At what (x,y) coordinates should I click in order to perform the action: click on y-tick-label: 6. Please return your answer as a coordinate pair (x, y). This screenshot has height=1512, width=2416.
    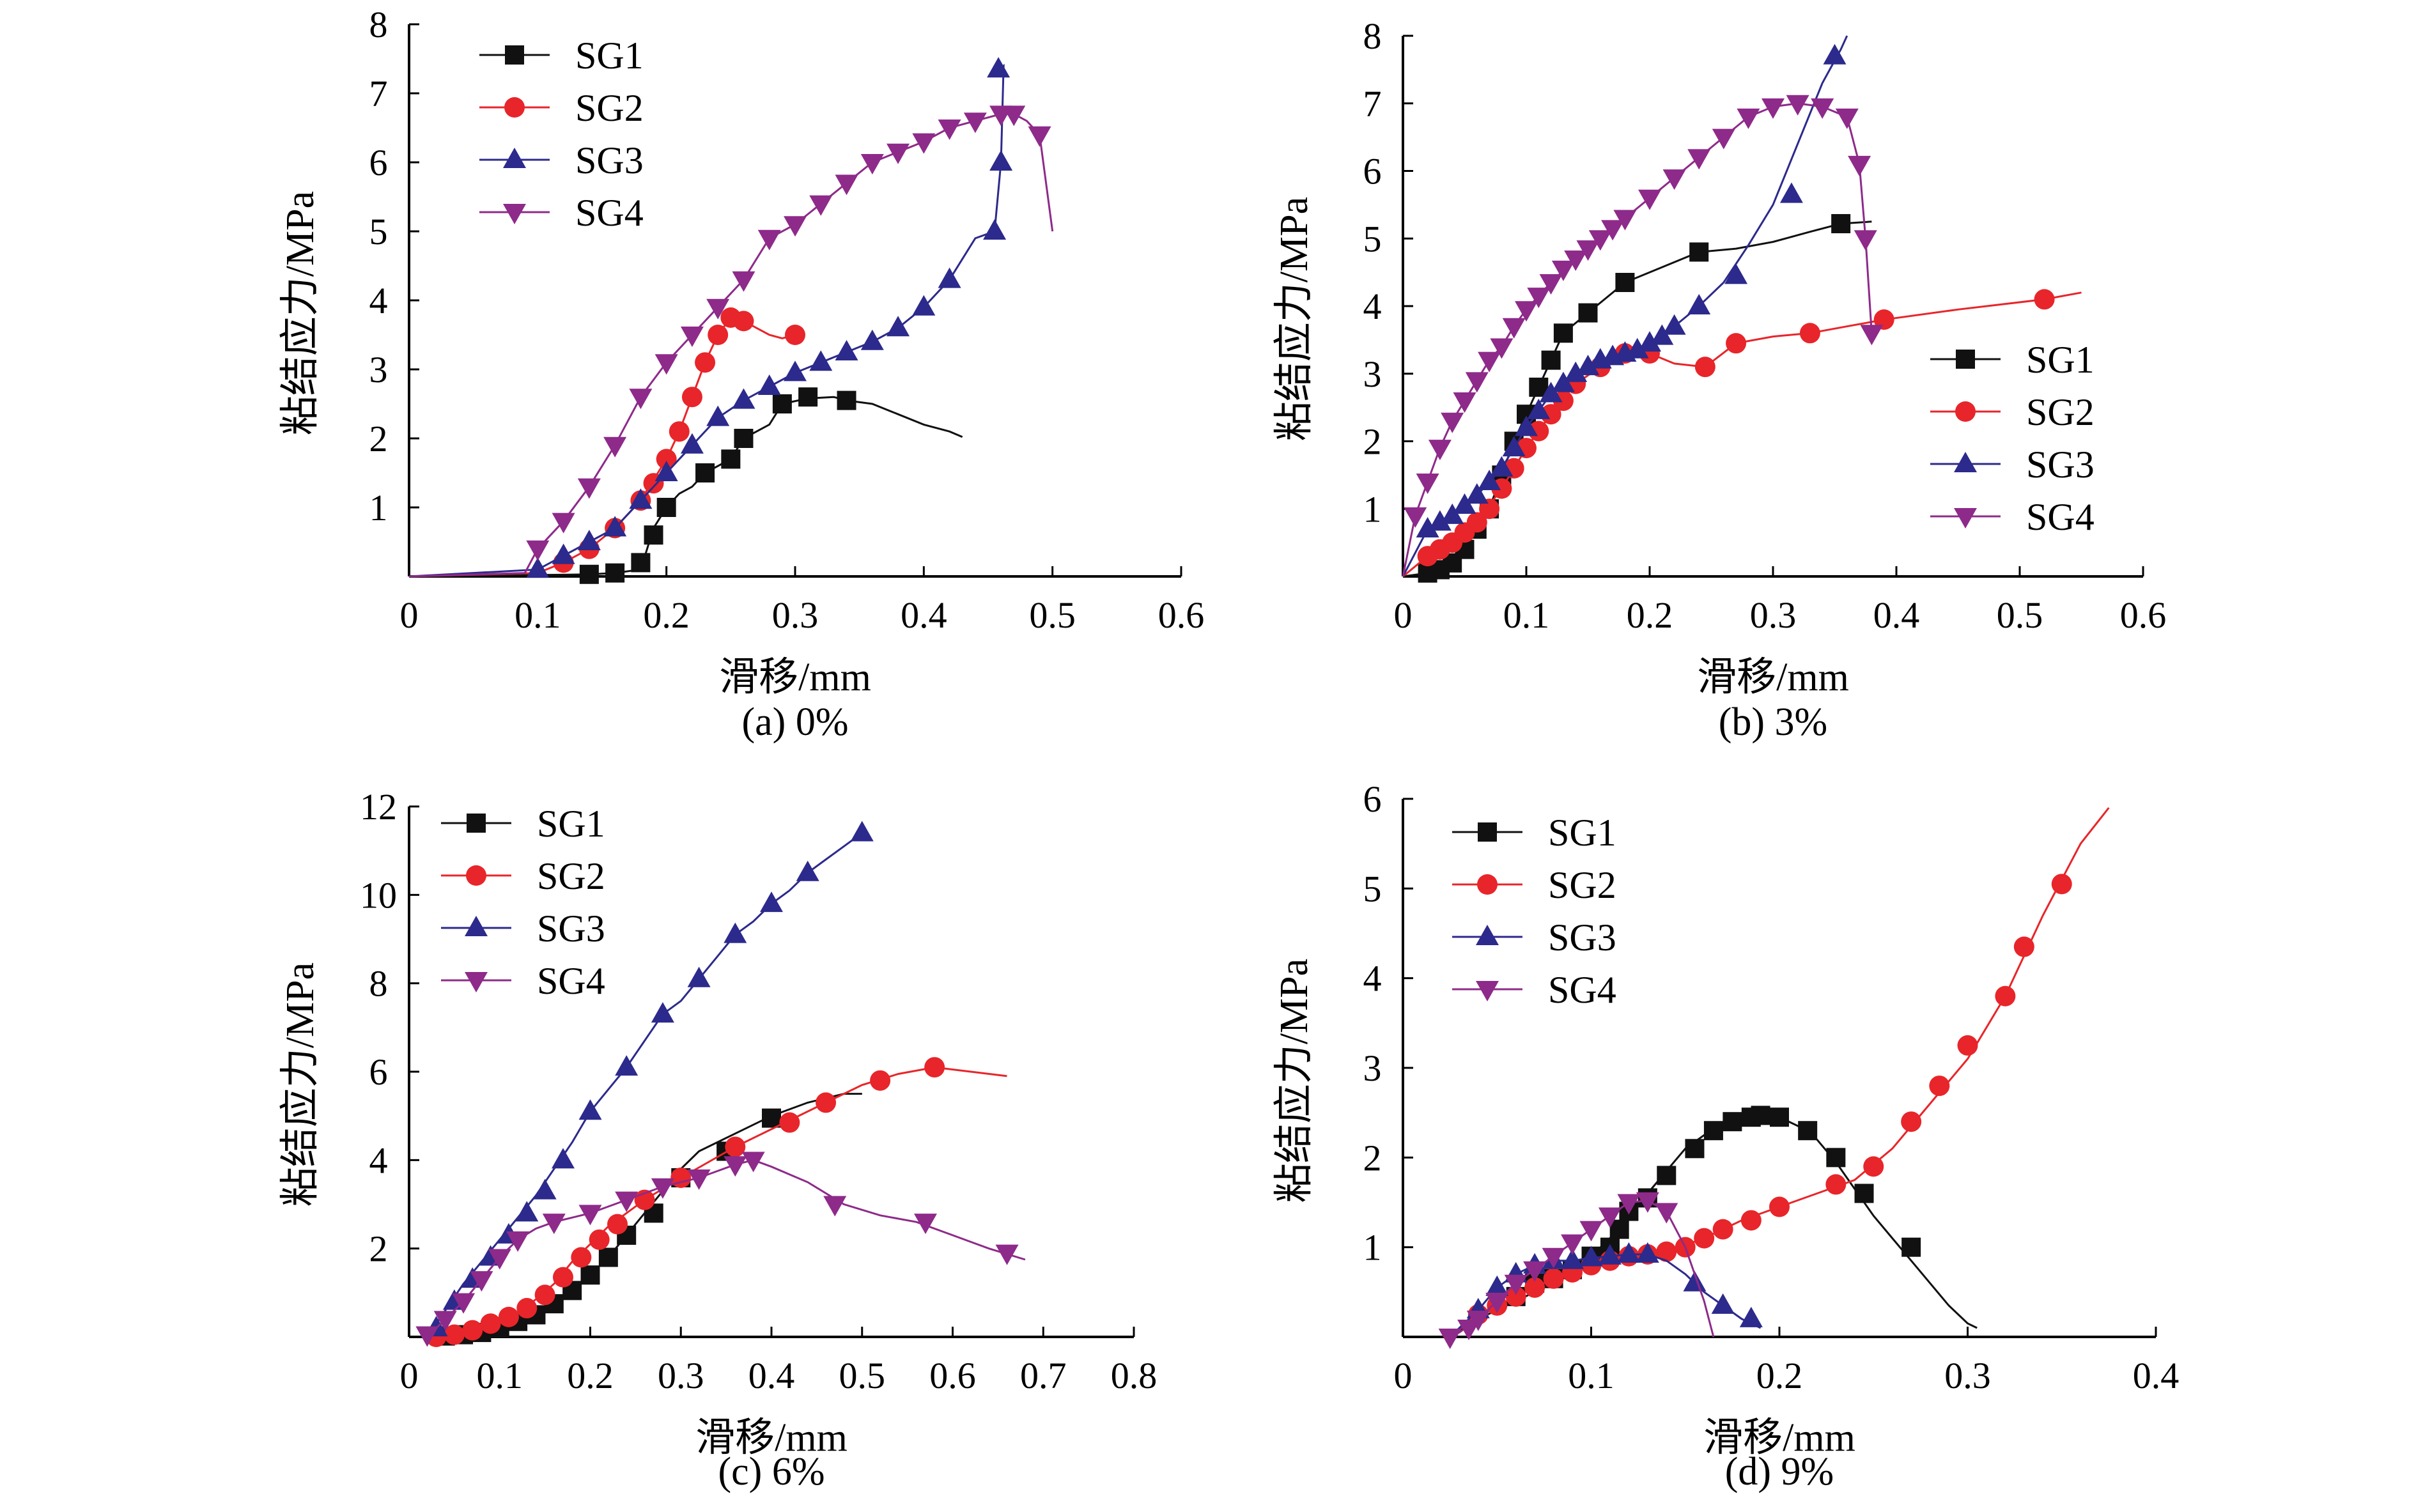
    Looking at the image, I should click on (378, 1072).